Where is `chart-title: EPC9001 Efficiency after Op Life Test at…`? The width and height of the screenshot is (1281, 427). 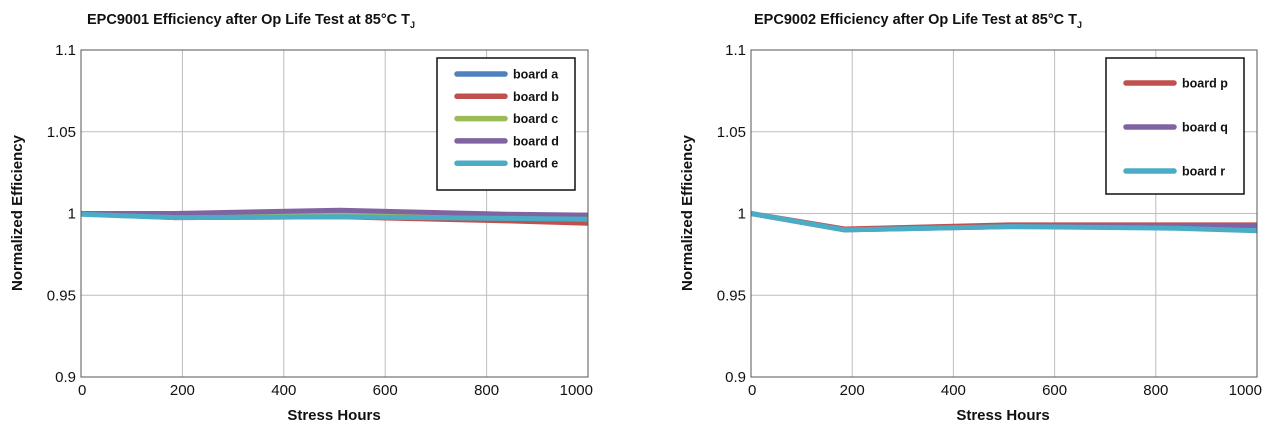
chart-title: EPC9001 Efficiency after Op Life Test at… is located at coordinates (251, 21).